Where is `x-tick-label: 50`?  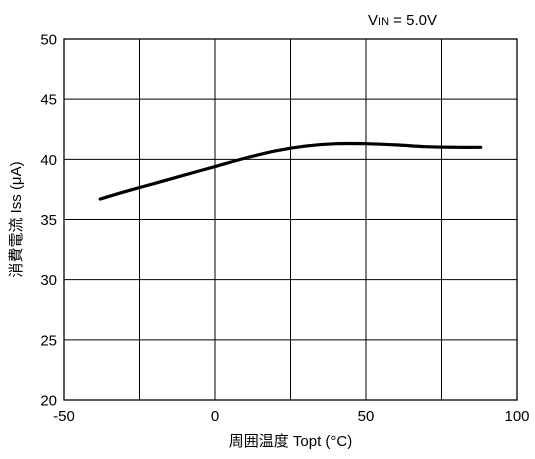 x-tick-label: 50 is located at coordinates (366, 416).